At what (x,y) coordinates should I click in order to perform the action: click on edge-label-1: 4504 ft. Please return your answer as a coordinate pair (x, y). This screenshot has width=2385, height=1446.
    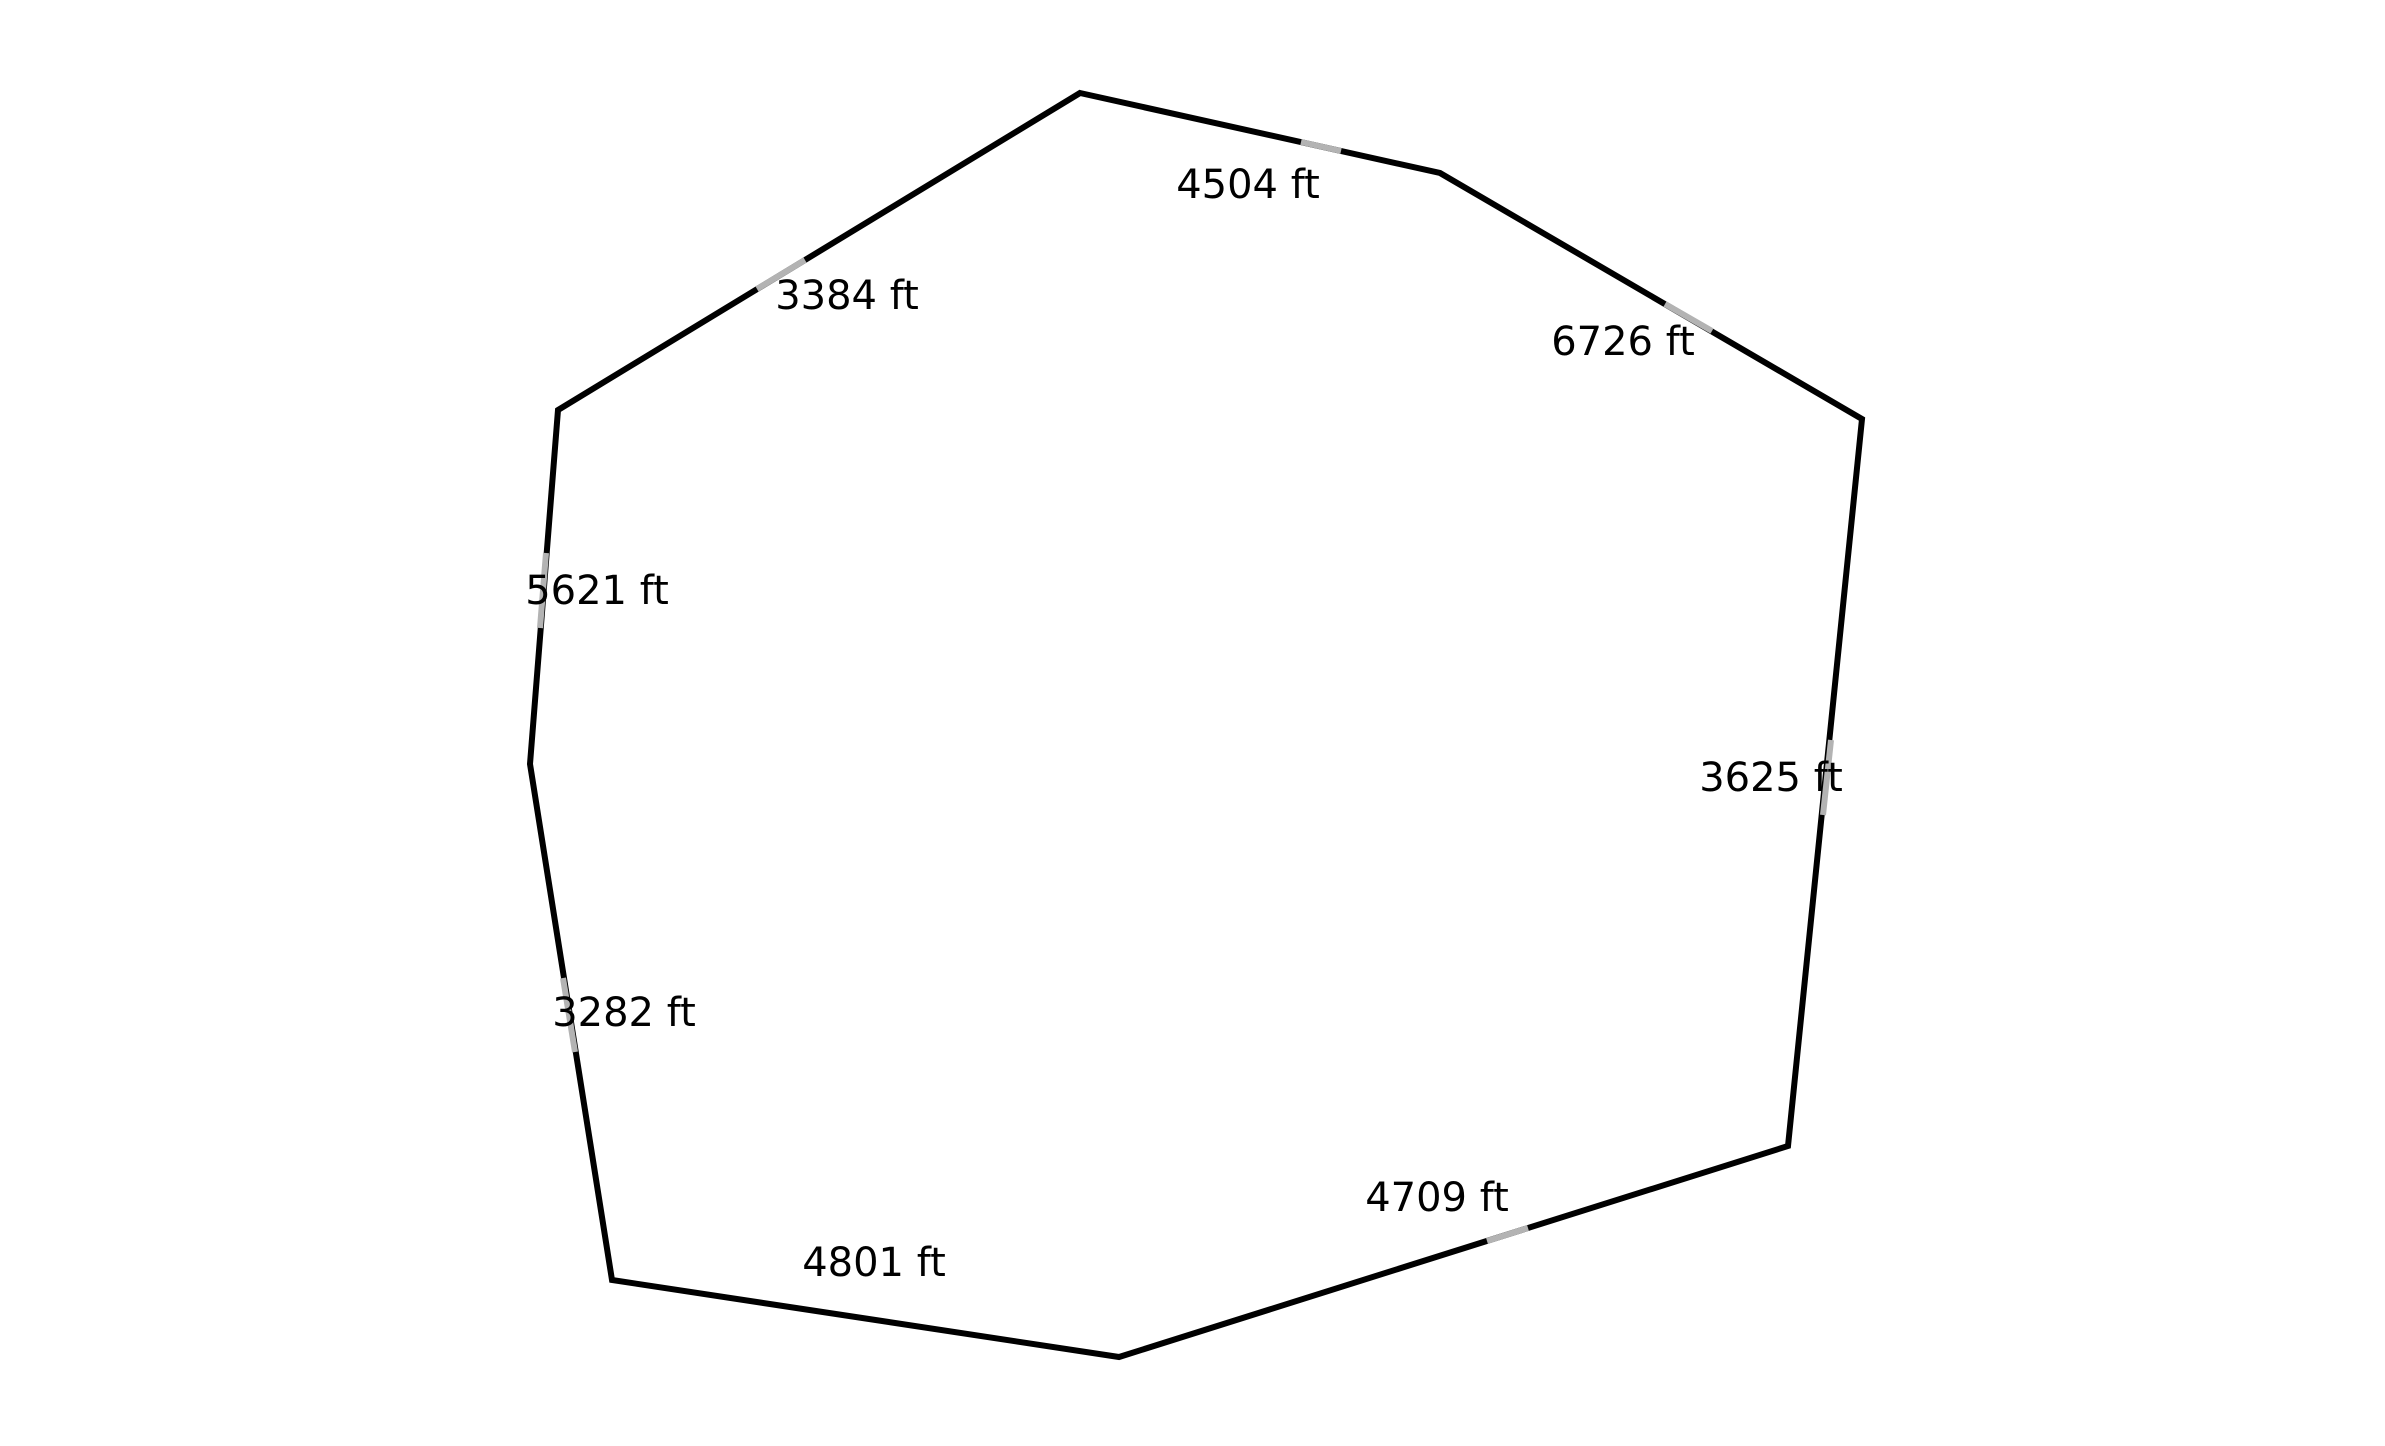
    Looking at the image, I should click on (1248, 185).